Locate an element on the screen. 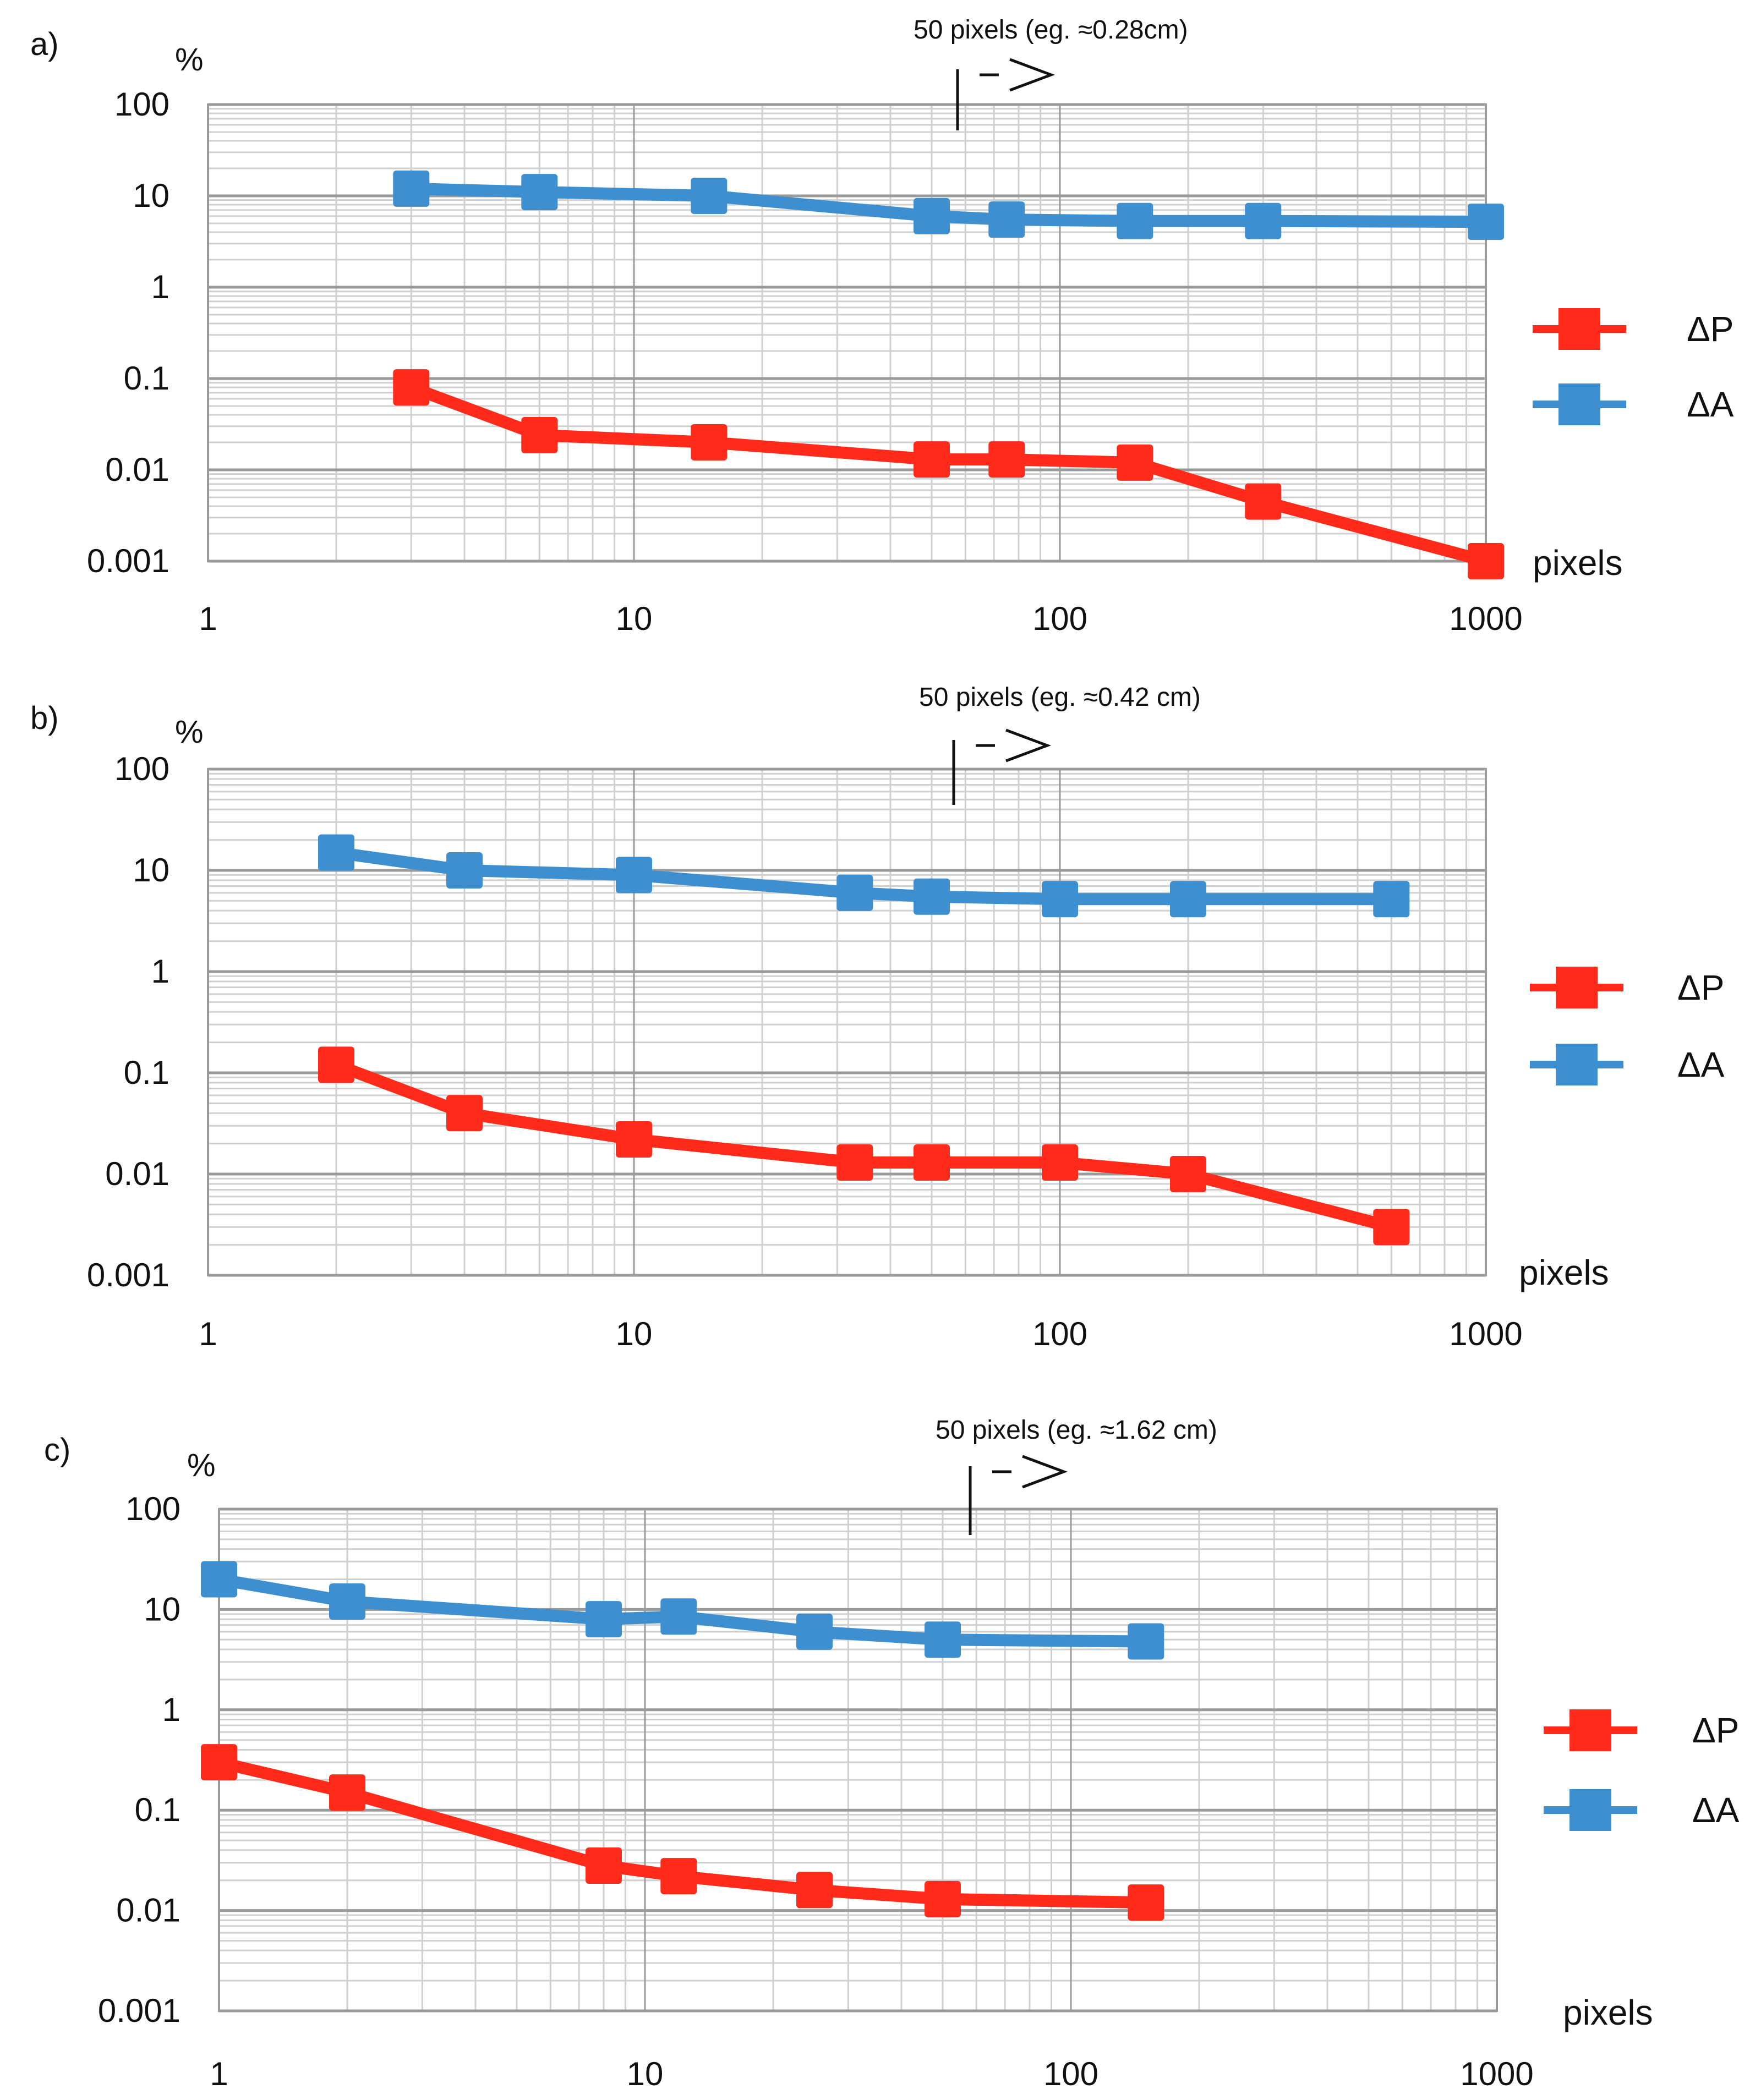 This screenshot has width=1750, height=2100. annotation-text: 50 pixels (eg. ≈1.62 cm) is located at coordinates (1076, 1431).